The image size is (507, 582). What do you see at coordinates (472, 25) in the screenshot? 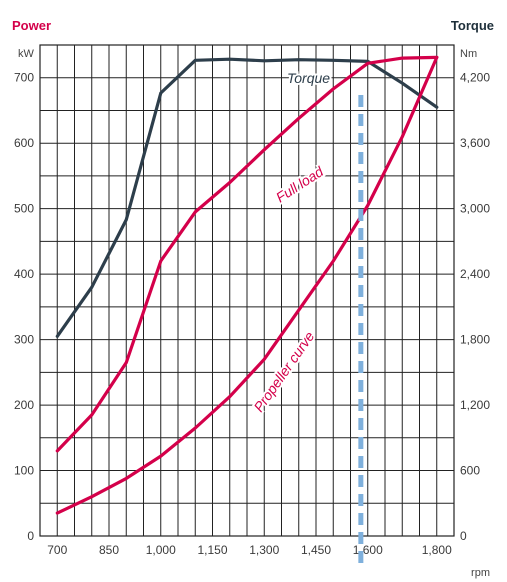
I see `torque-axis-title: Torque` at bounding box center [472, 25].